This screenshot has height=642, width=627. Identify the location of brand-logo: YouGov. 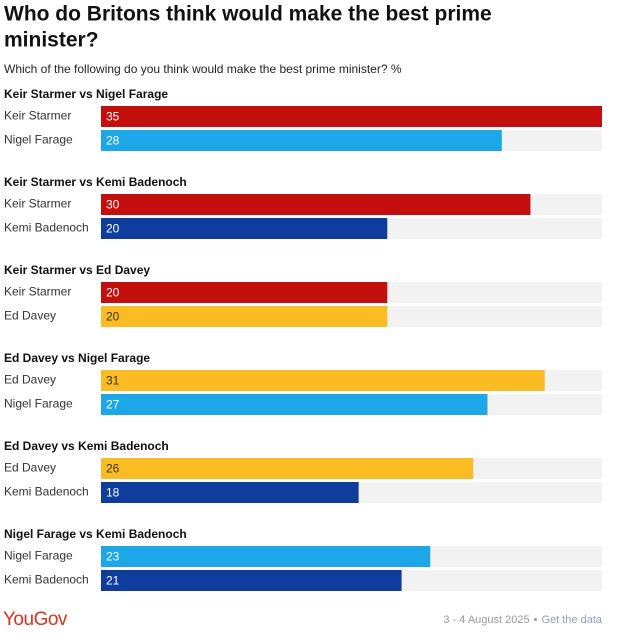
(35, 619).